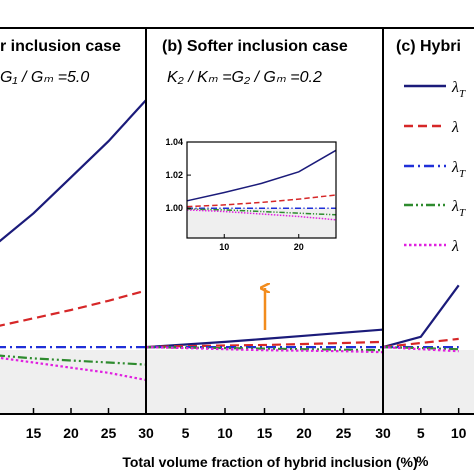 The height and width of the screenshot is (474, 474). What do you see at coordinates (255, 46) in the screenshot?
I see `panel-b-title: (b) Softer inclusion case` at bounding box center [255, 46].